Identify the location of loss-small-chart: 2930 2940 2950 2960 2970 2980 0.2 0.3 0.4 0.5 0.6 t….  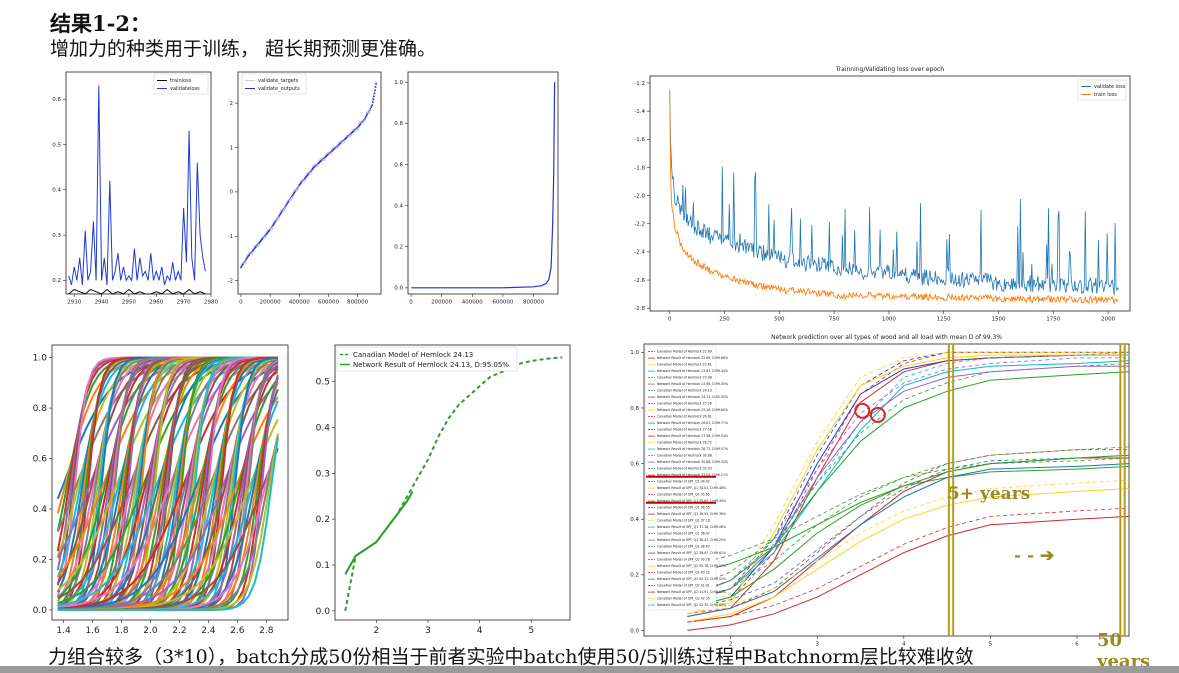
(135, 188).